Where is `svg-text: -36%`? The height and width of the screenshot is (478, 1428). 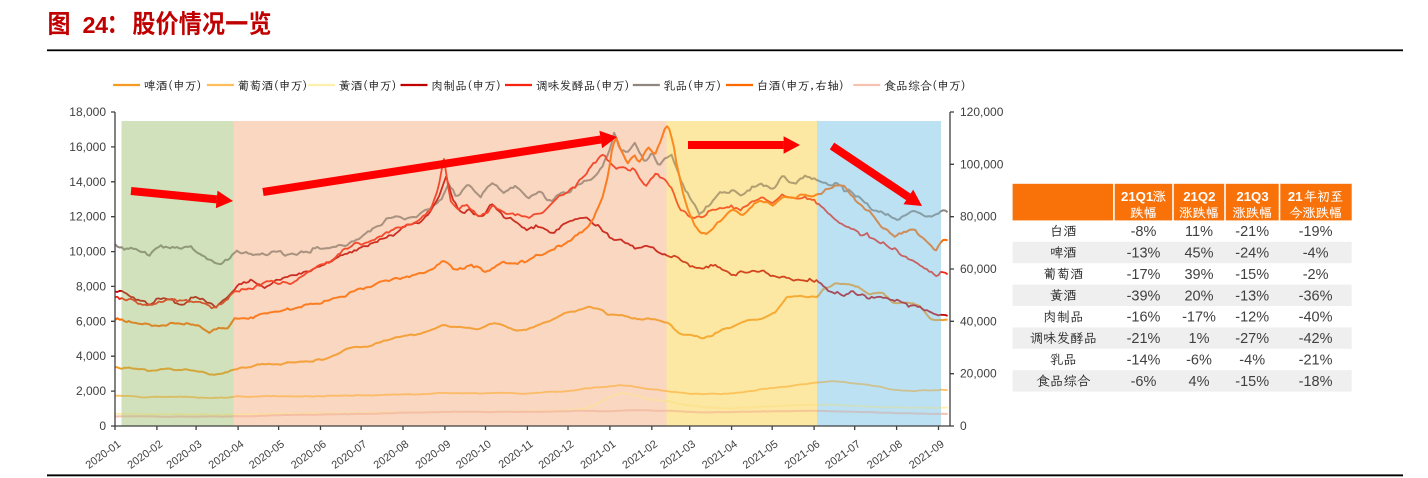 svg-text: -36% is located at coordinates (1316, 296).